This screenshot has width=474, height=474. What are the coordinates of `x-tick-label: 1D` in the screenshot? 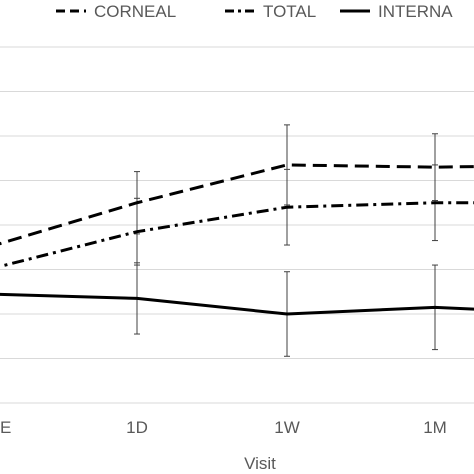 It's located at (137, 427).